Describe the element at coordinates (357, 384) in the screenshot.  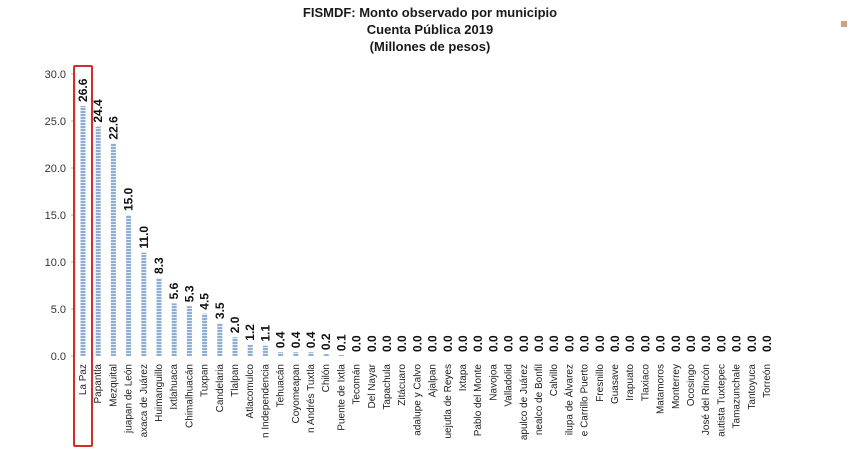
I see `x-category-label: Tecomán` at that location.